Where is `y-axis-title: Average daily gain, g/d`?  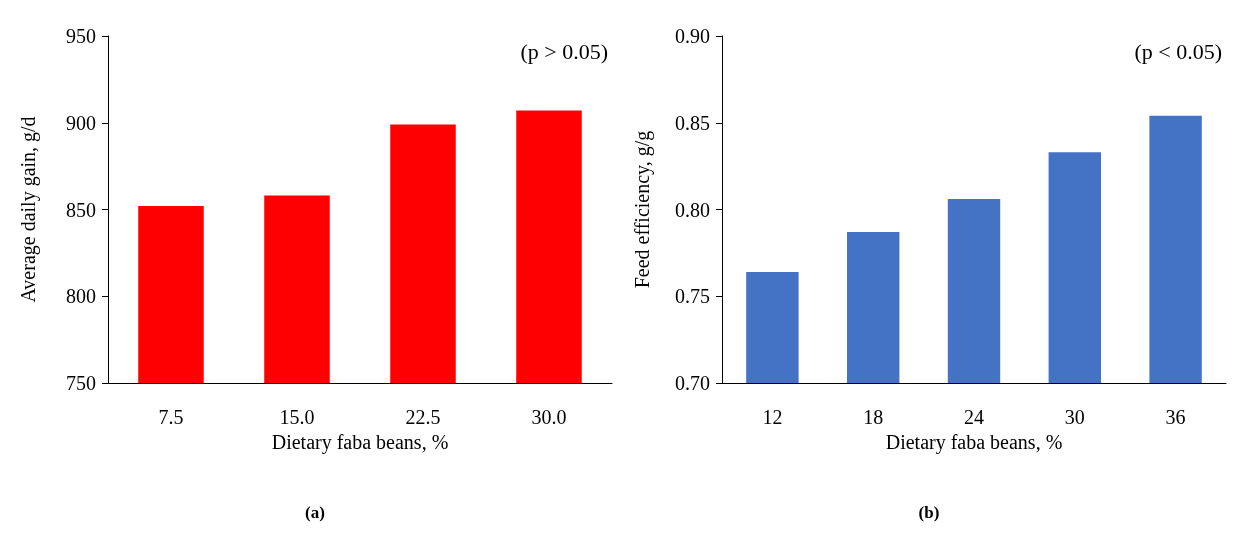 y-axis-title: Average daily gain, g/d is located at coordinates (28, 209).